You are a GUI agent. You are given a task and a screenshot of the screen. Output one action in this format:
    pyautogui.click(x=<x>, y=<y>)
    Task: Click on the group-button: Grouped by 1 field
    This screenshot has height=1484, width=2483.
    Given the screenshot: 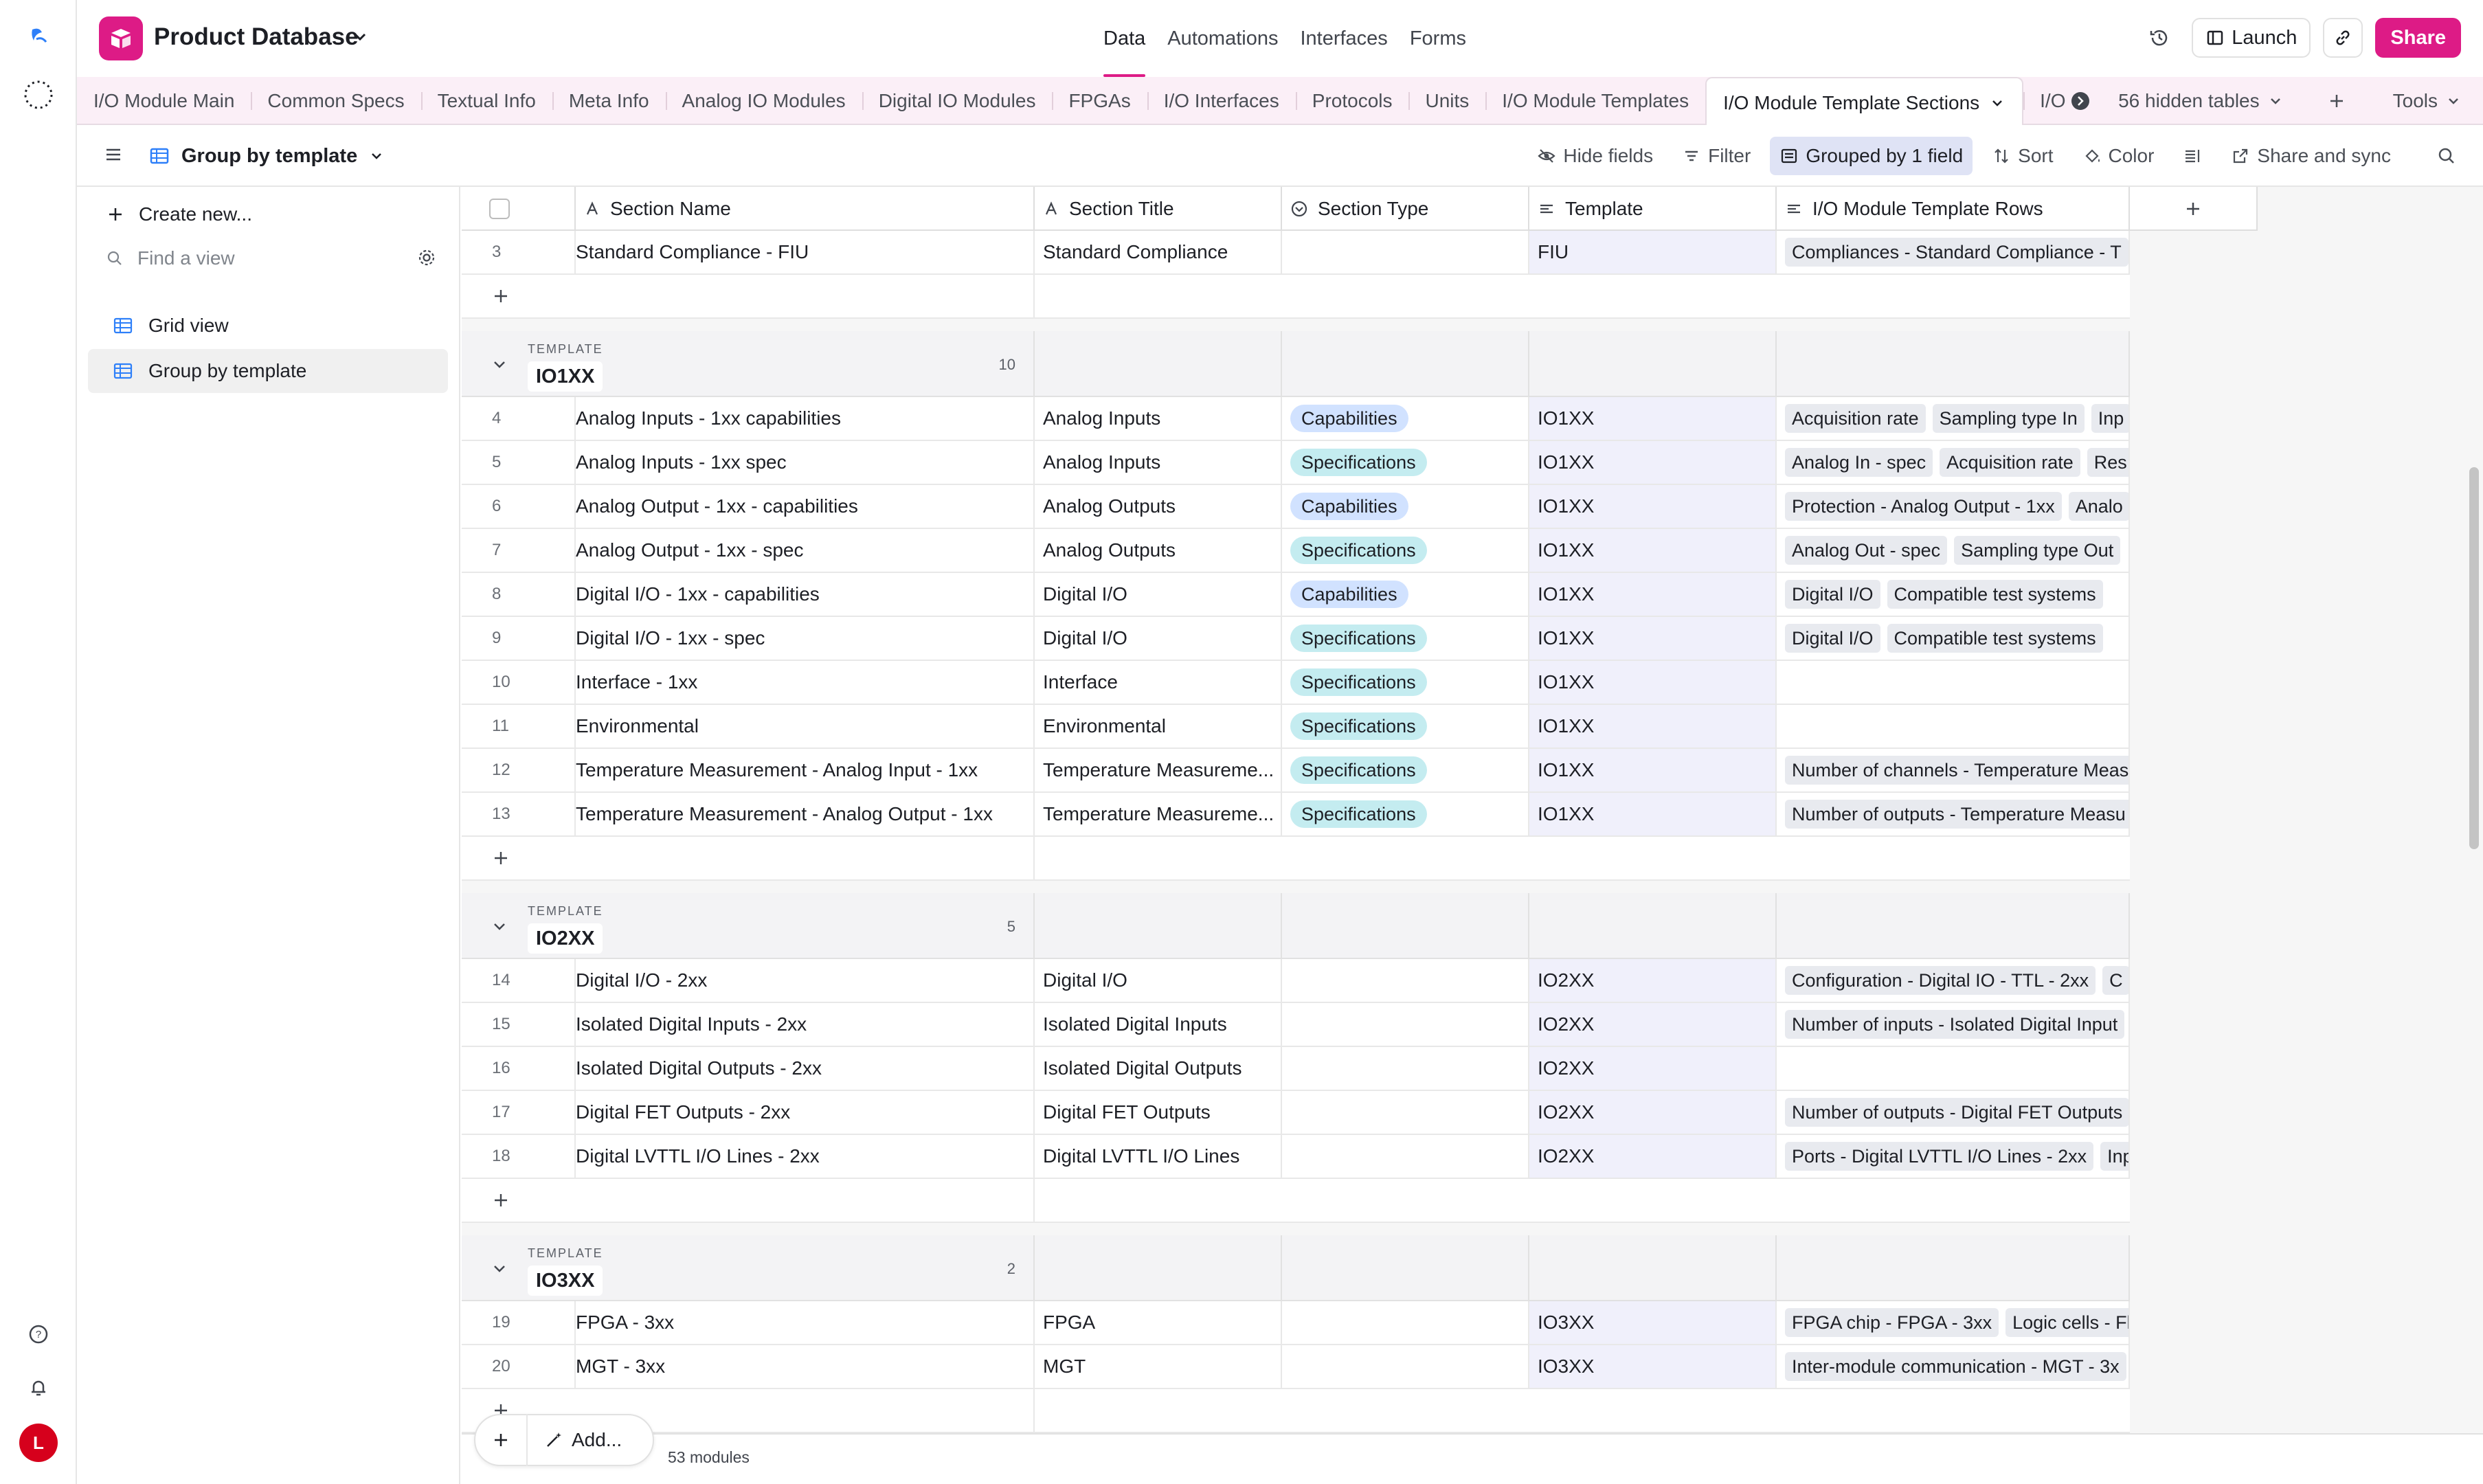 What is the action you would take?
    pyautogui.click(x=1871, y=156)
    